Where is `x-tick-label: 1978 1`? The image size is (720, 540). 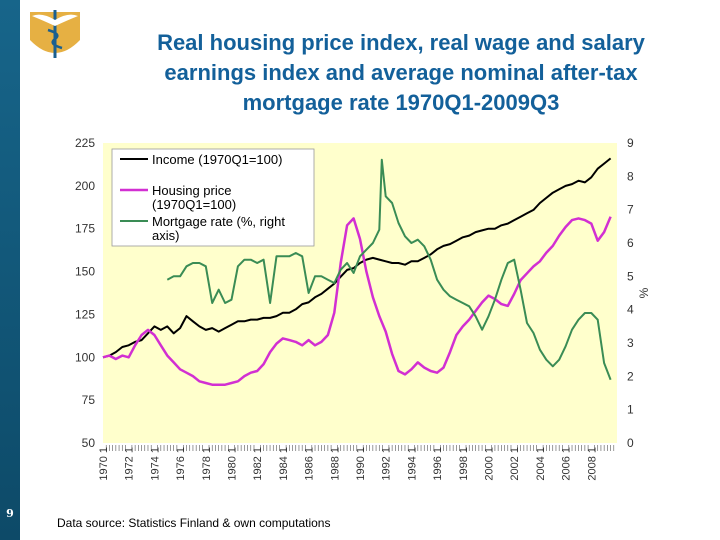 x-tick-label: 1978 1 is located at coordinates (207, 464).